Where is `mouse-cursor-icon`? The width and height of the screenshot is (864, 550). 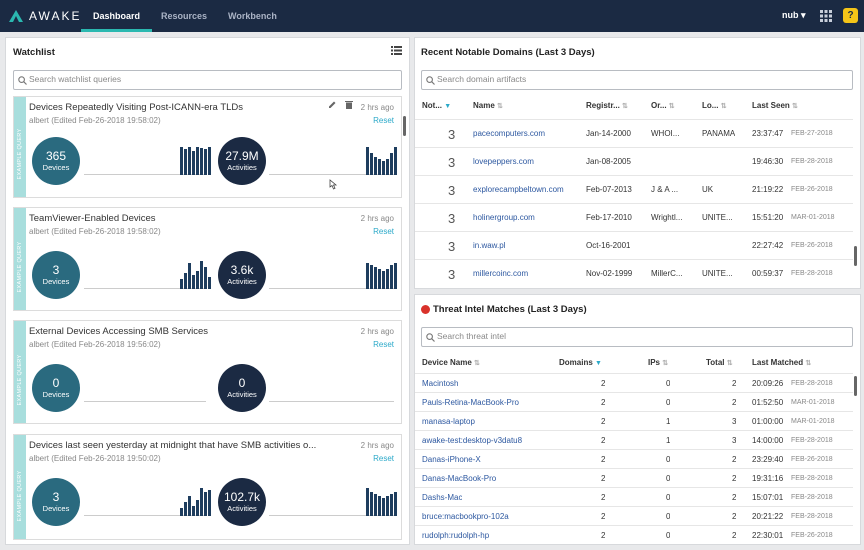
mouse-cursor-icon is located at coordinates (333, 184).